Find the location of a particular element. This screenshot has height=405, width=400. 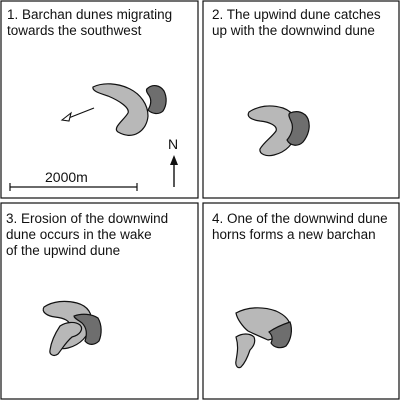

panel-3-caption-line-1: 3. Erosion of the downwind is located at coordinates (87, 218).